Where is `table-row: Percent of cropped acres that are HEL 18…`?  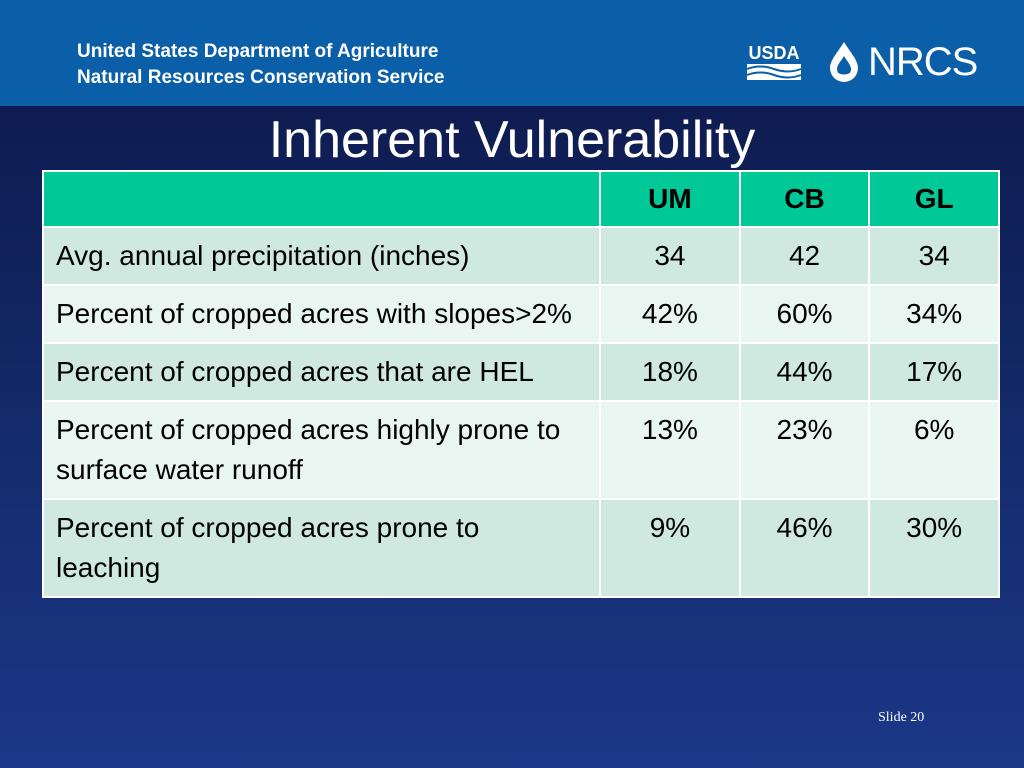 table-row: Percent of cropped acres that are HEL 18… is located at coordinates (520, 372).